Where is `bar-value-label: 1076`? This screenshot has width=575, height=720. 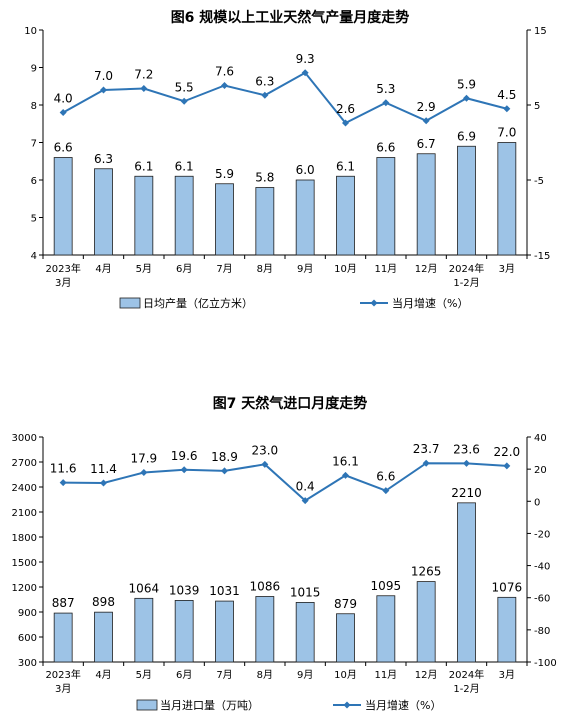 bar-value-label: 1076 is located at coordinates (507, 587).